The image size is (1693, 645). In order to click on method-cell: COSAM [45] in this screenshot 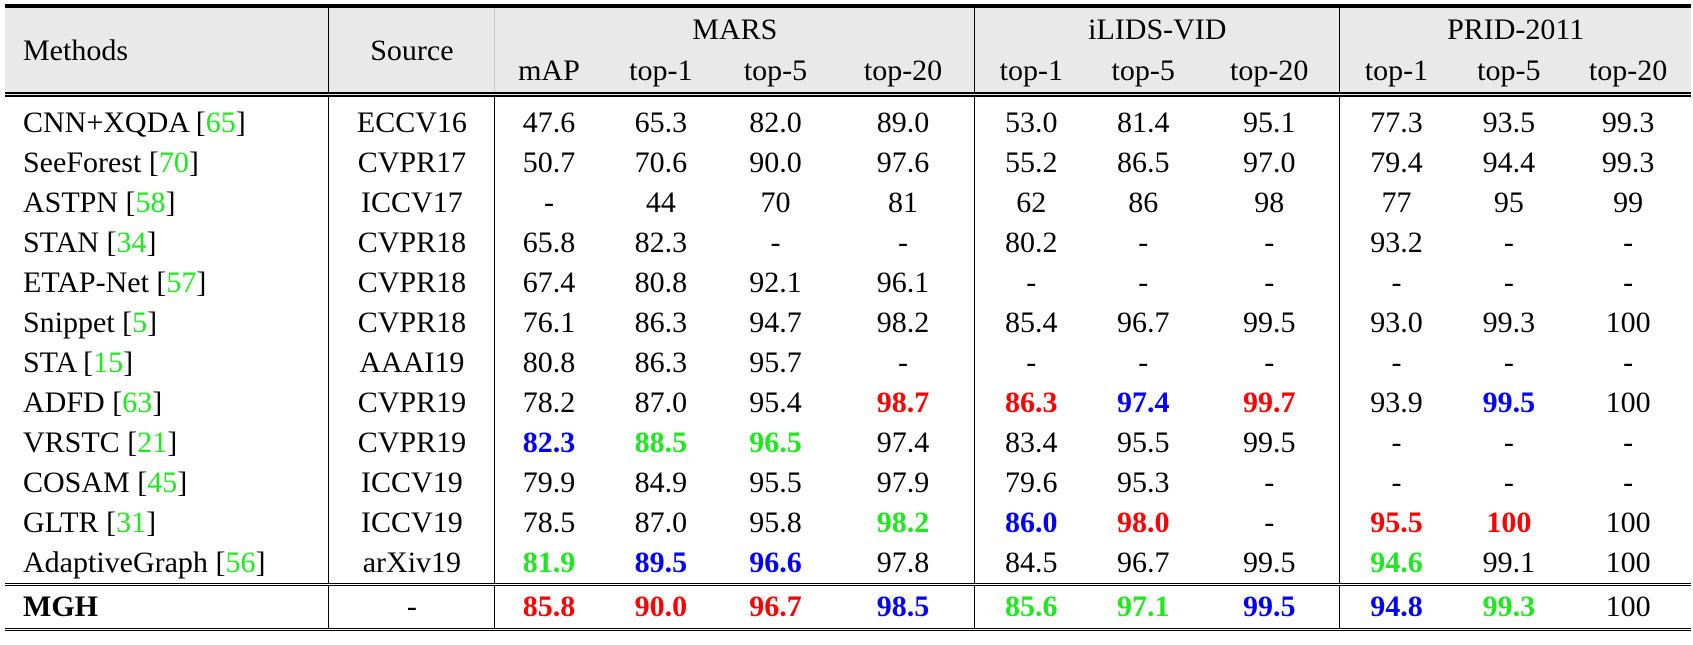, I will do `click(105, 482)`.